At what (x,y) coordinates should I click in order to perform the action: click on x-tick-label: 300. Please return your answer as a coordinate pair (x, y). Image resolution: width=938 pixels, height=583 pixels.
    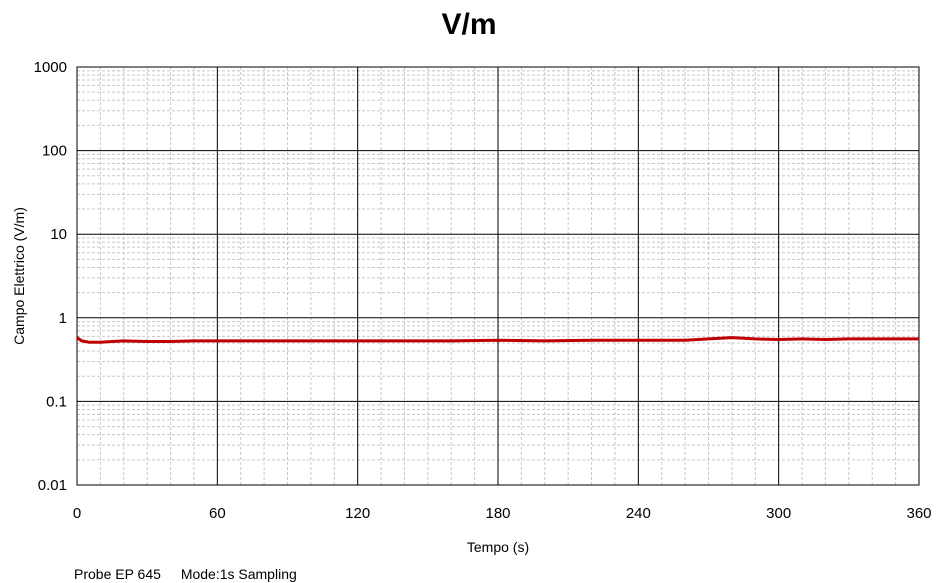
    Looking at the image, I should click on (778, 513).